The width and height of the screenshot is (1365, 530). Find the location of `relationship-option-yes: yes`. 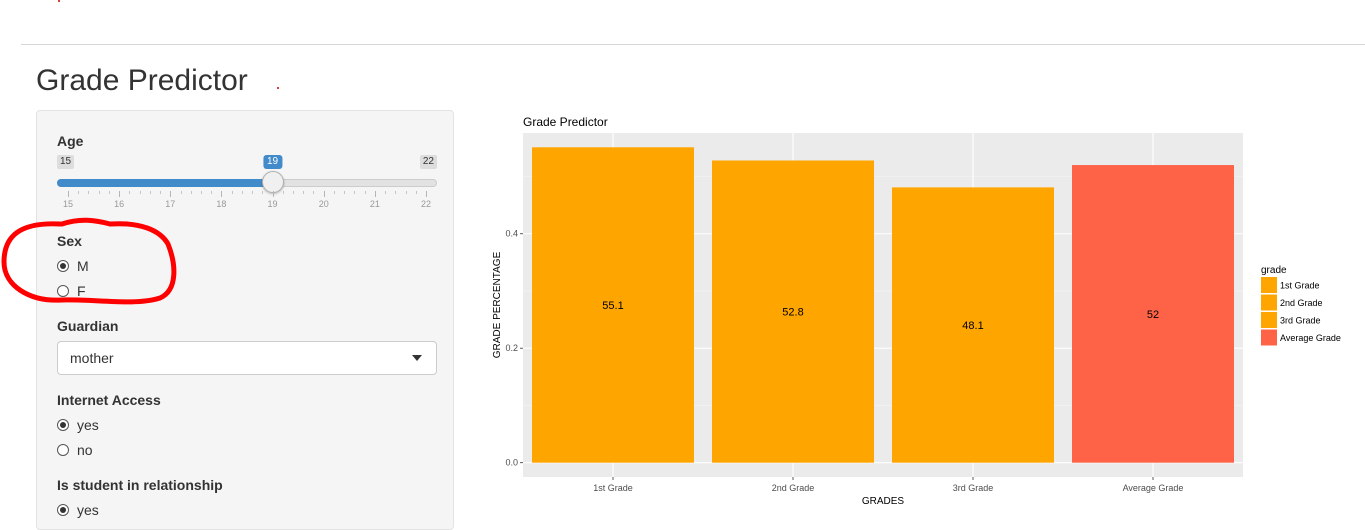

relationship-option-yes: yes is located at coordinates (78, 510).